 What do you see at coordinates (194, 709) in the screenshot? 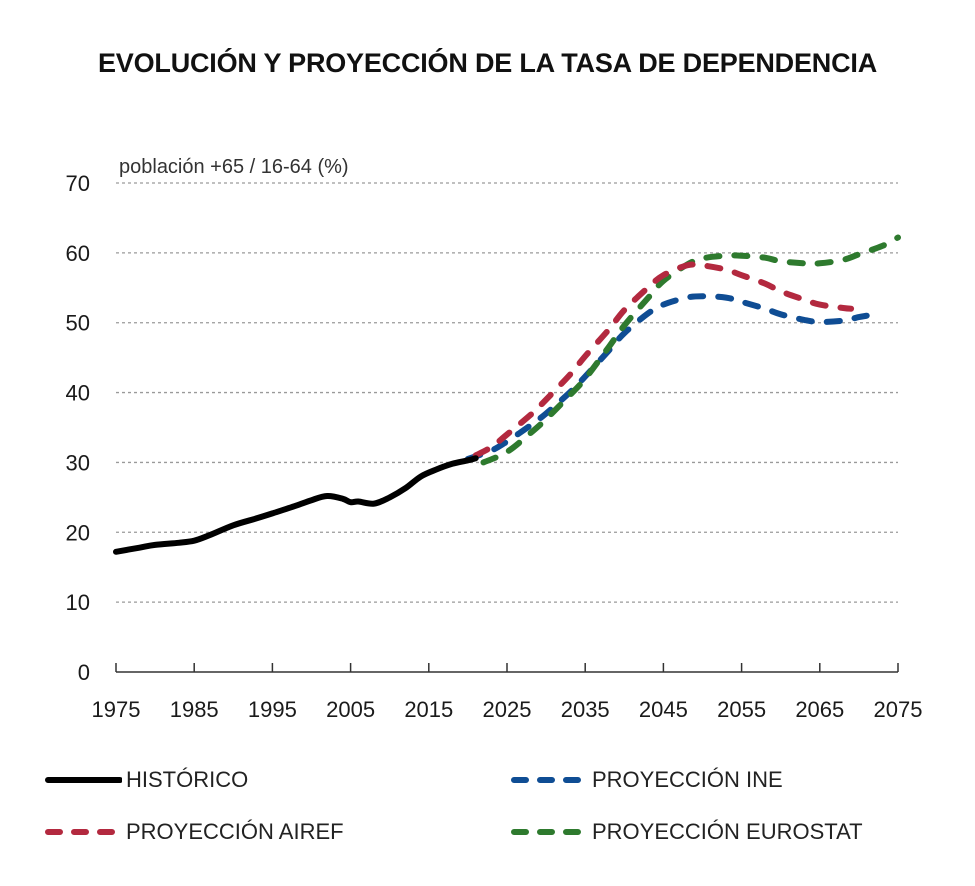
I see `x-tick-label-1985: 1985` at bounding box center [194, 709].